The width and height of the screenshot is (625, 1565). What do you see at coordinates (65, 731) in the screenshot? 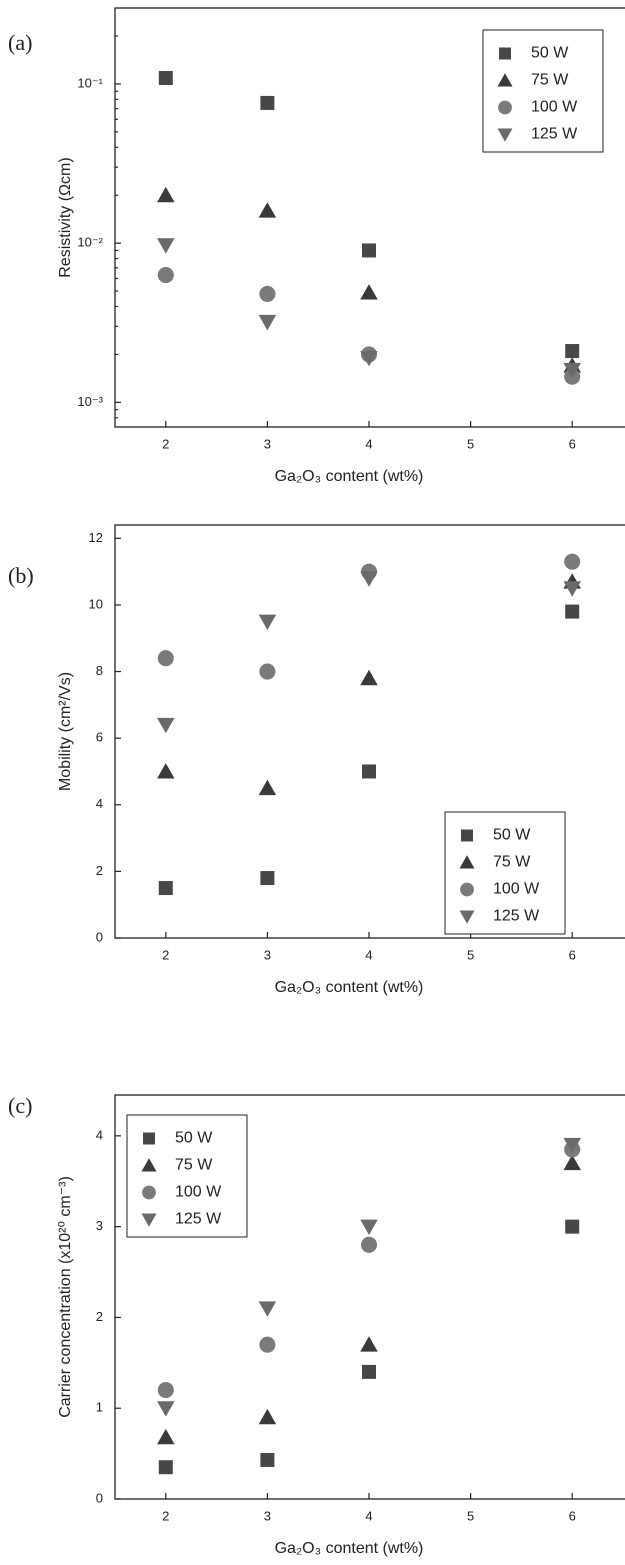
I see `y-axis-title: Mobility (cm²/Vs)` at bounding box center [65, 731].